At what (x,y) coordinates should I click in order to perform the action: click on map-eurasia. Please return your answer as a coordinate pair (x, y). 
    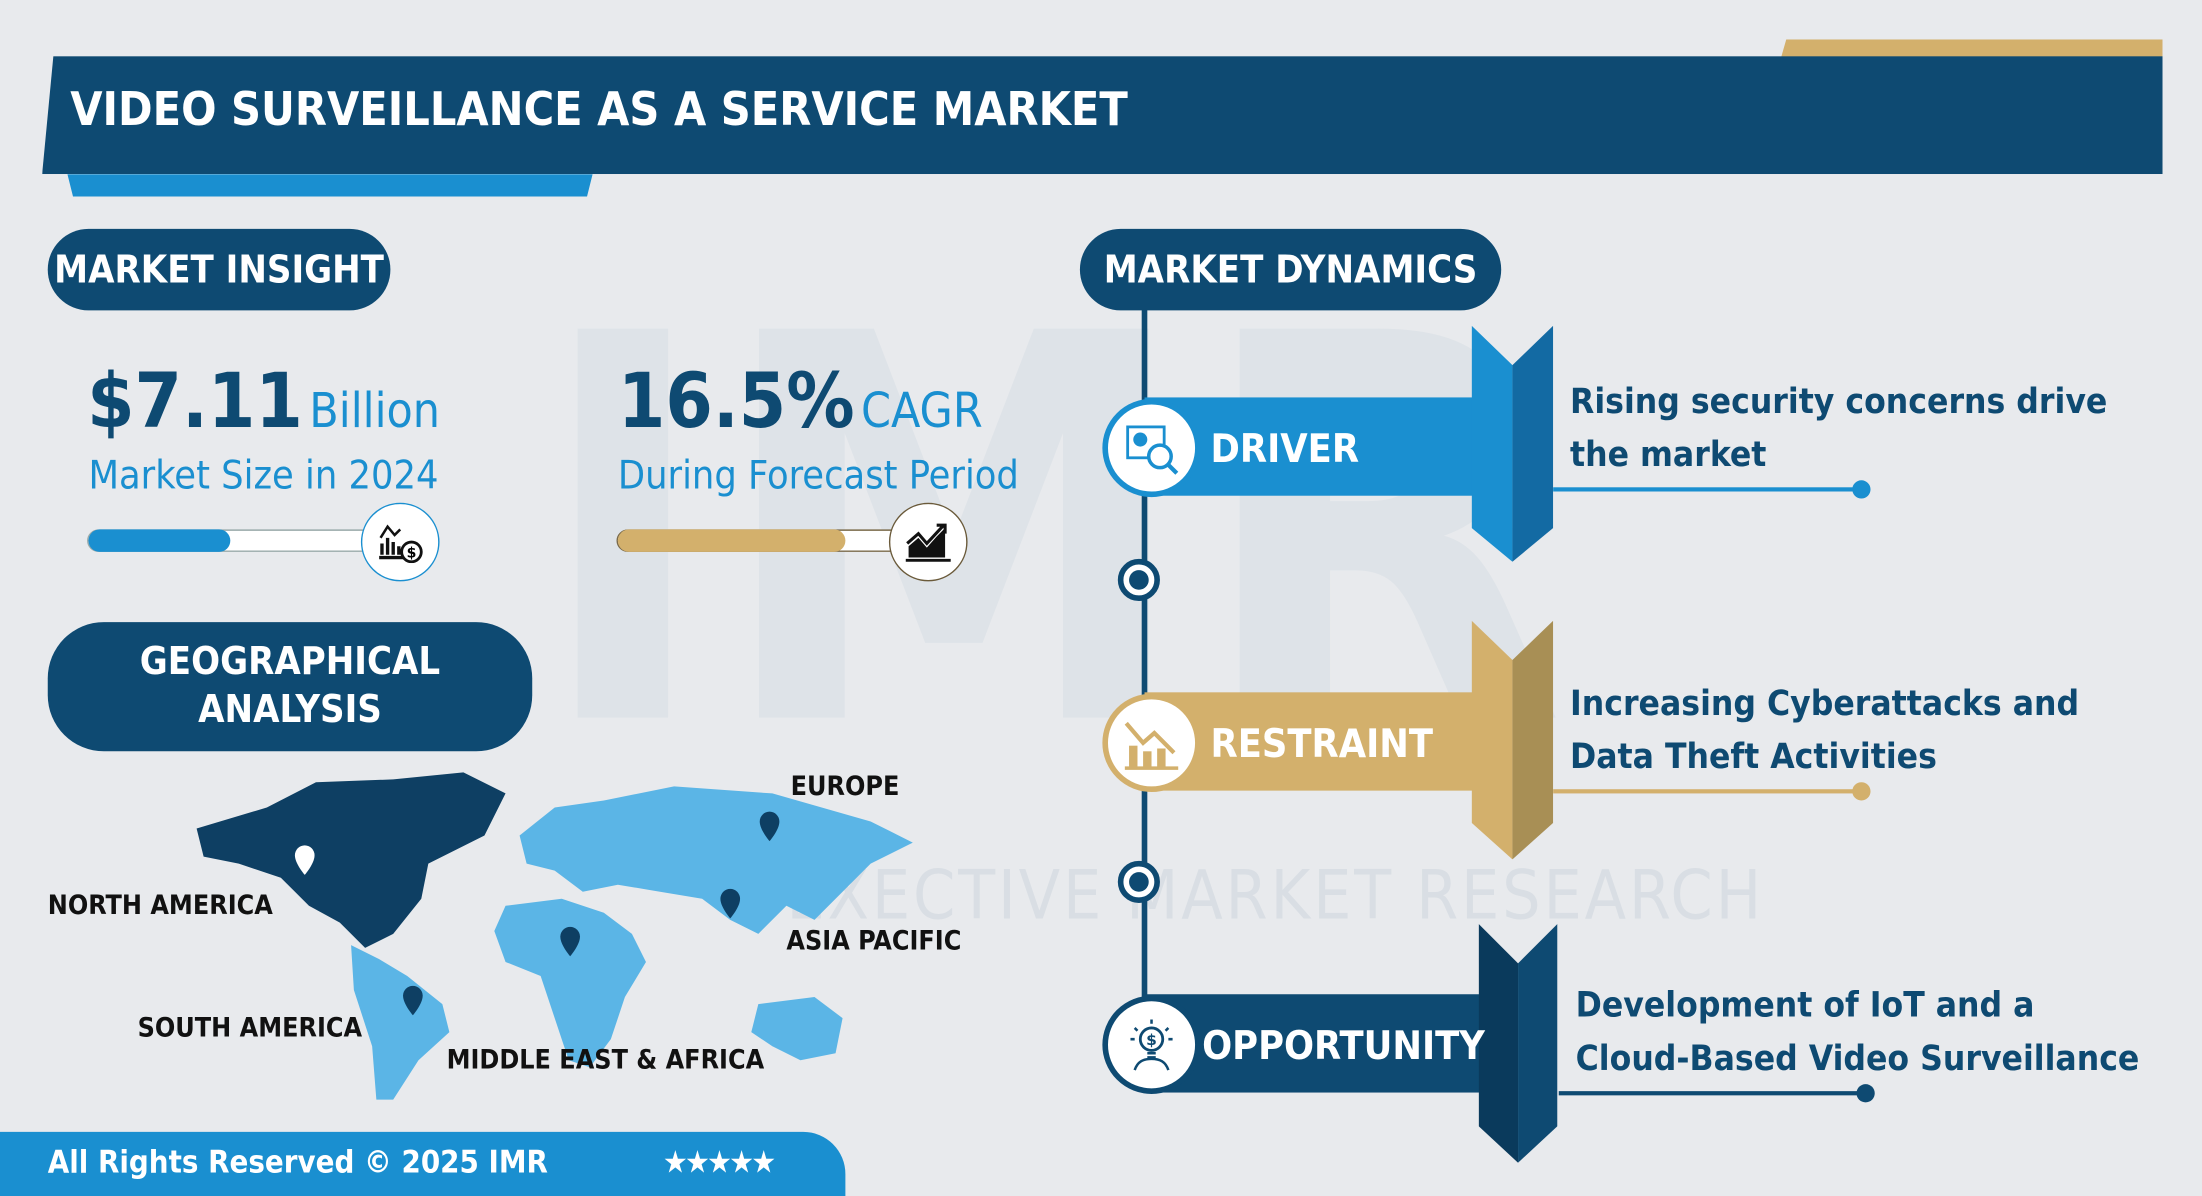
    Looking at the image, I should click on (716, 860).